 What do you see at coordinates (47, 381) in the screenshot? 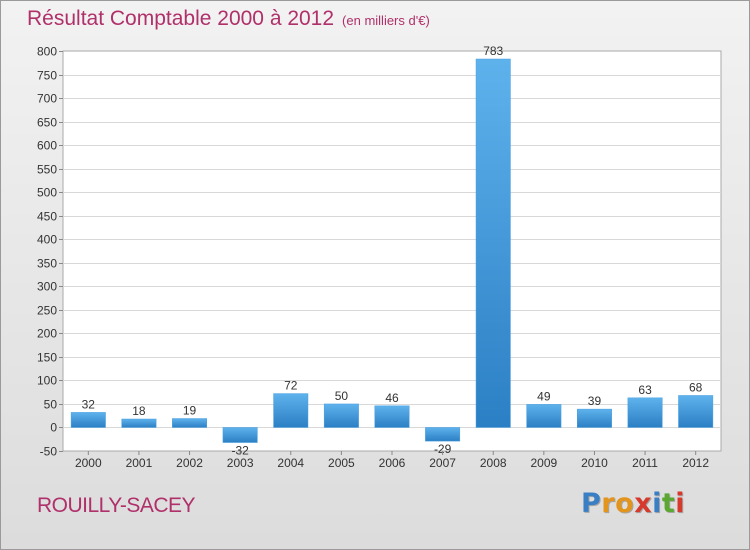
I see `y-tick-label: 100` at bounding box center [47, 381].